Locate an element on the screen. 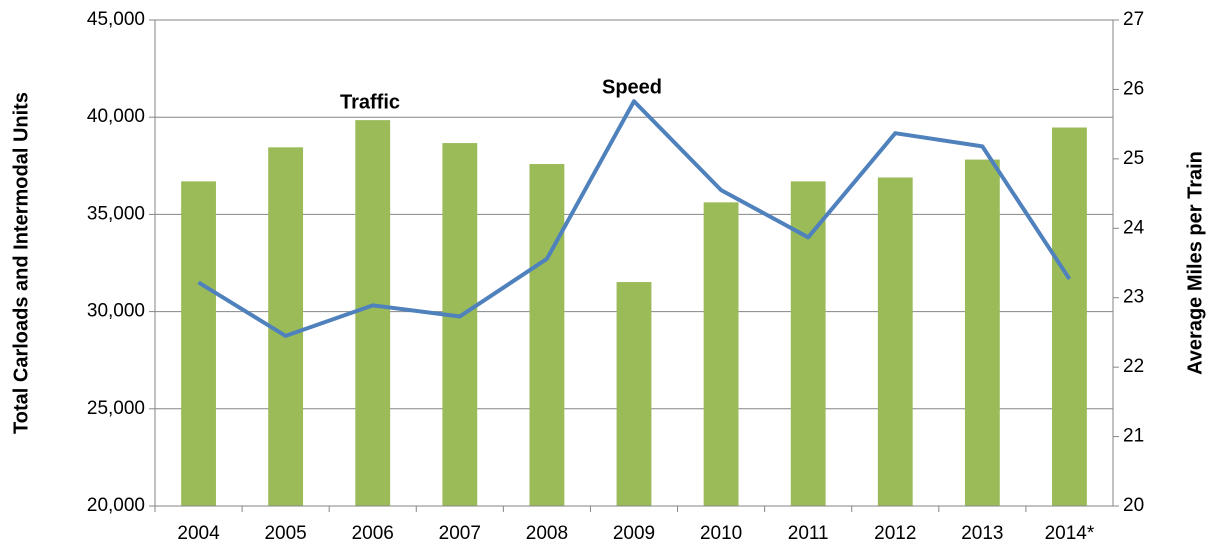 The height and width of the screenshot is (554, 1217). annotation: Speed is located at coordinates (632, 87).